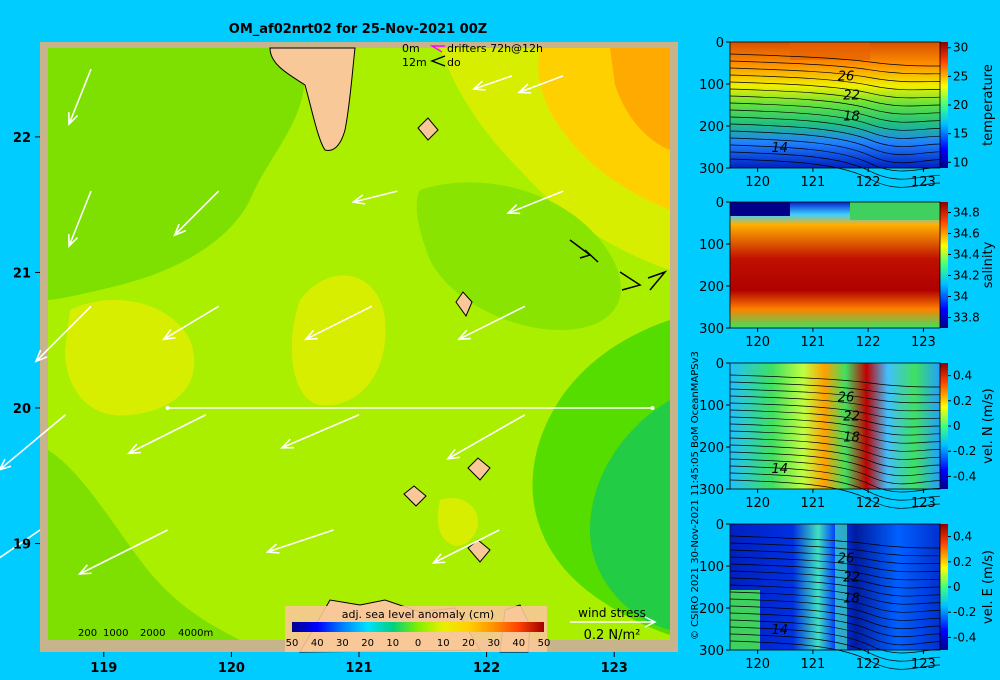  I want to click on temperature-warm-core, so click(830, 51).